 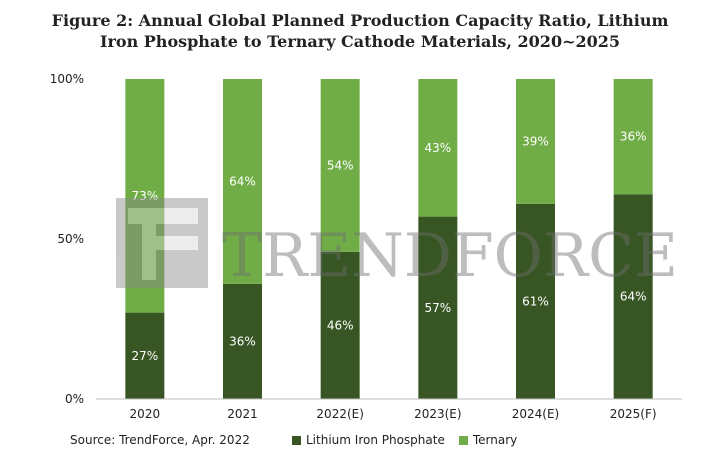 What do you see at coordinates (67, 79) in the screenshot?
I see `y-tick-label-100: 100%` at bounding box center [67, 79].